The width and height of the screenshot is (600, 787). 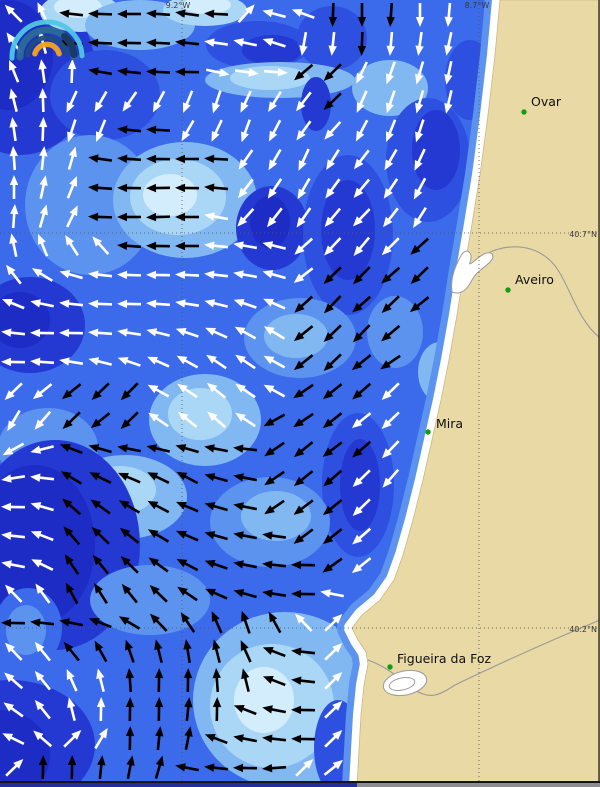 I want to click on lon-label: 8.7°W, so click(x=477, y=5).